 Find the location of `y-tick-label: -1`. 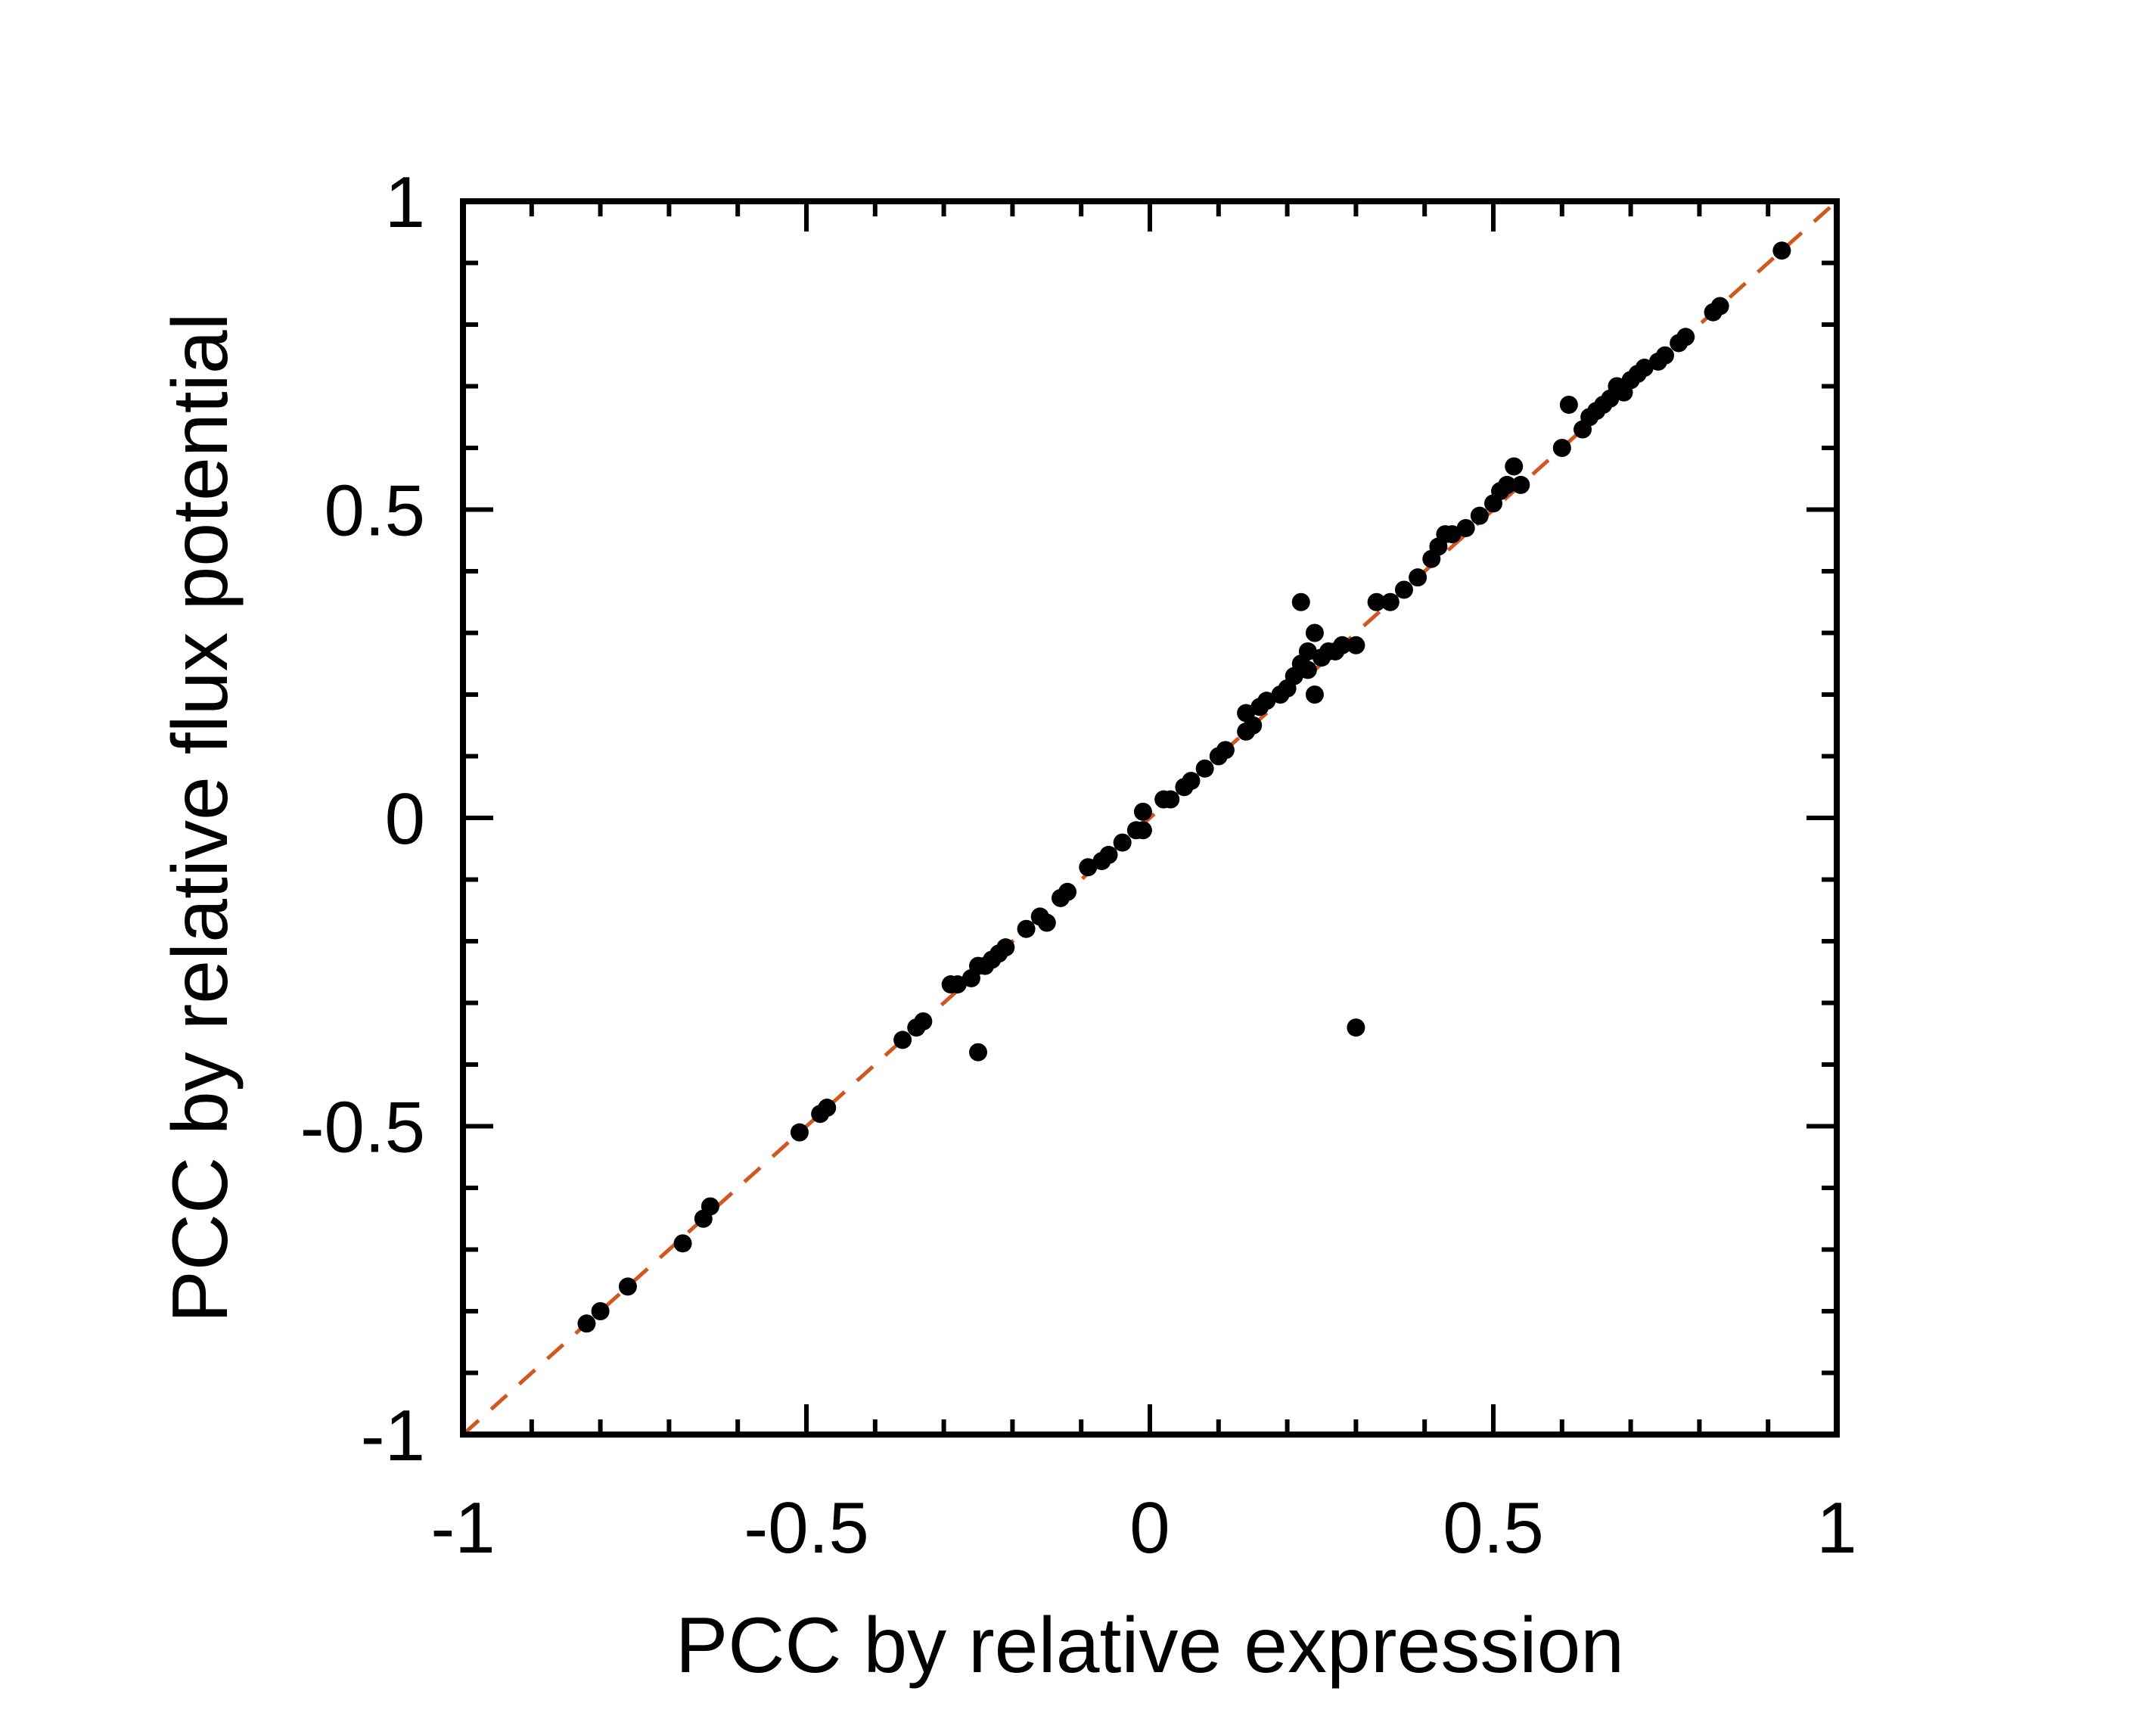

y-tick-label: -1 is located at coordinates (393, 1435).